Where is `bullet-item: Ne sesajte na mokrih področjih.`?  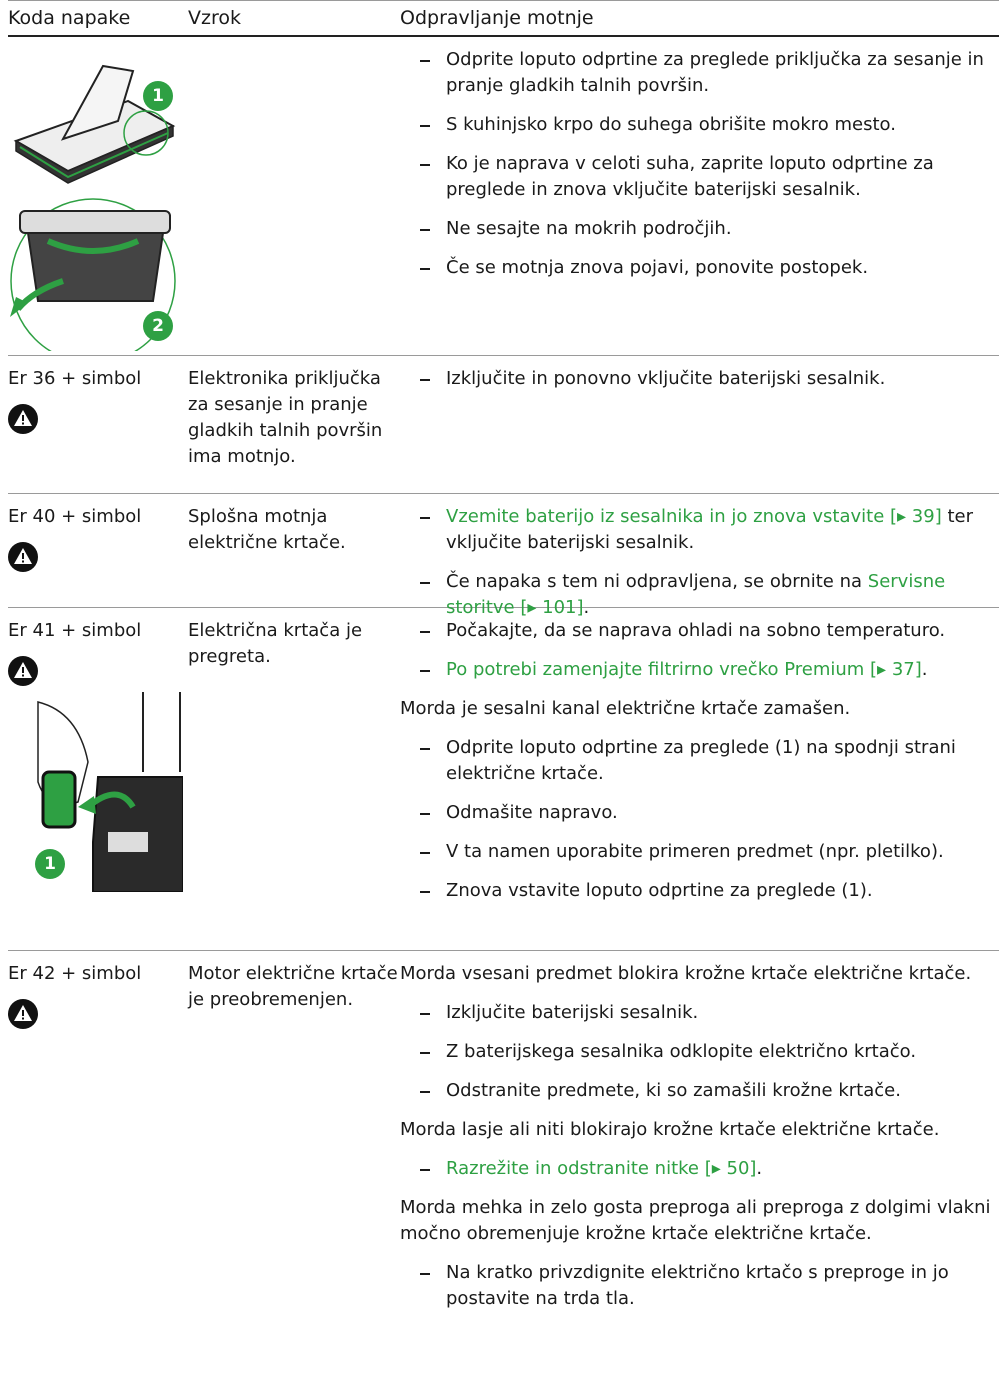
bullet-item: Ne sesajte na mokrih področjih. is located at coordinates (699, 229).